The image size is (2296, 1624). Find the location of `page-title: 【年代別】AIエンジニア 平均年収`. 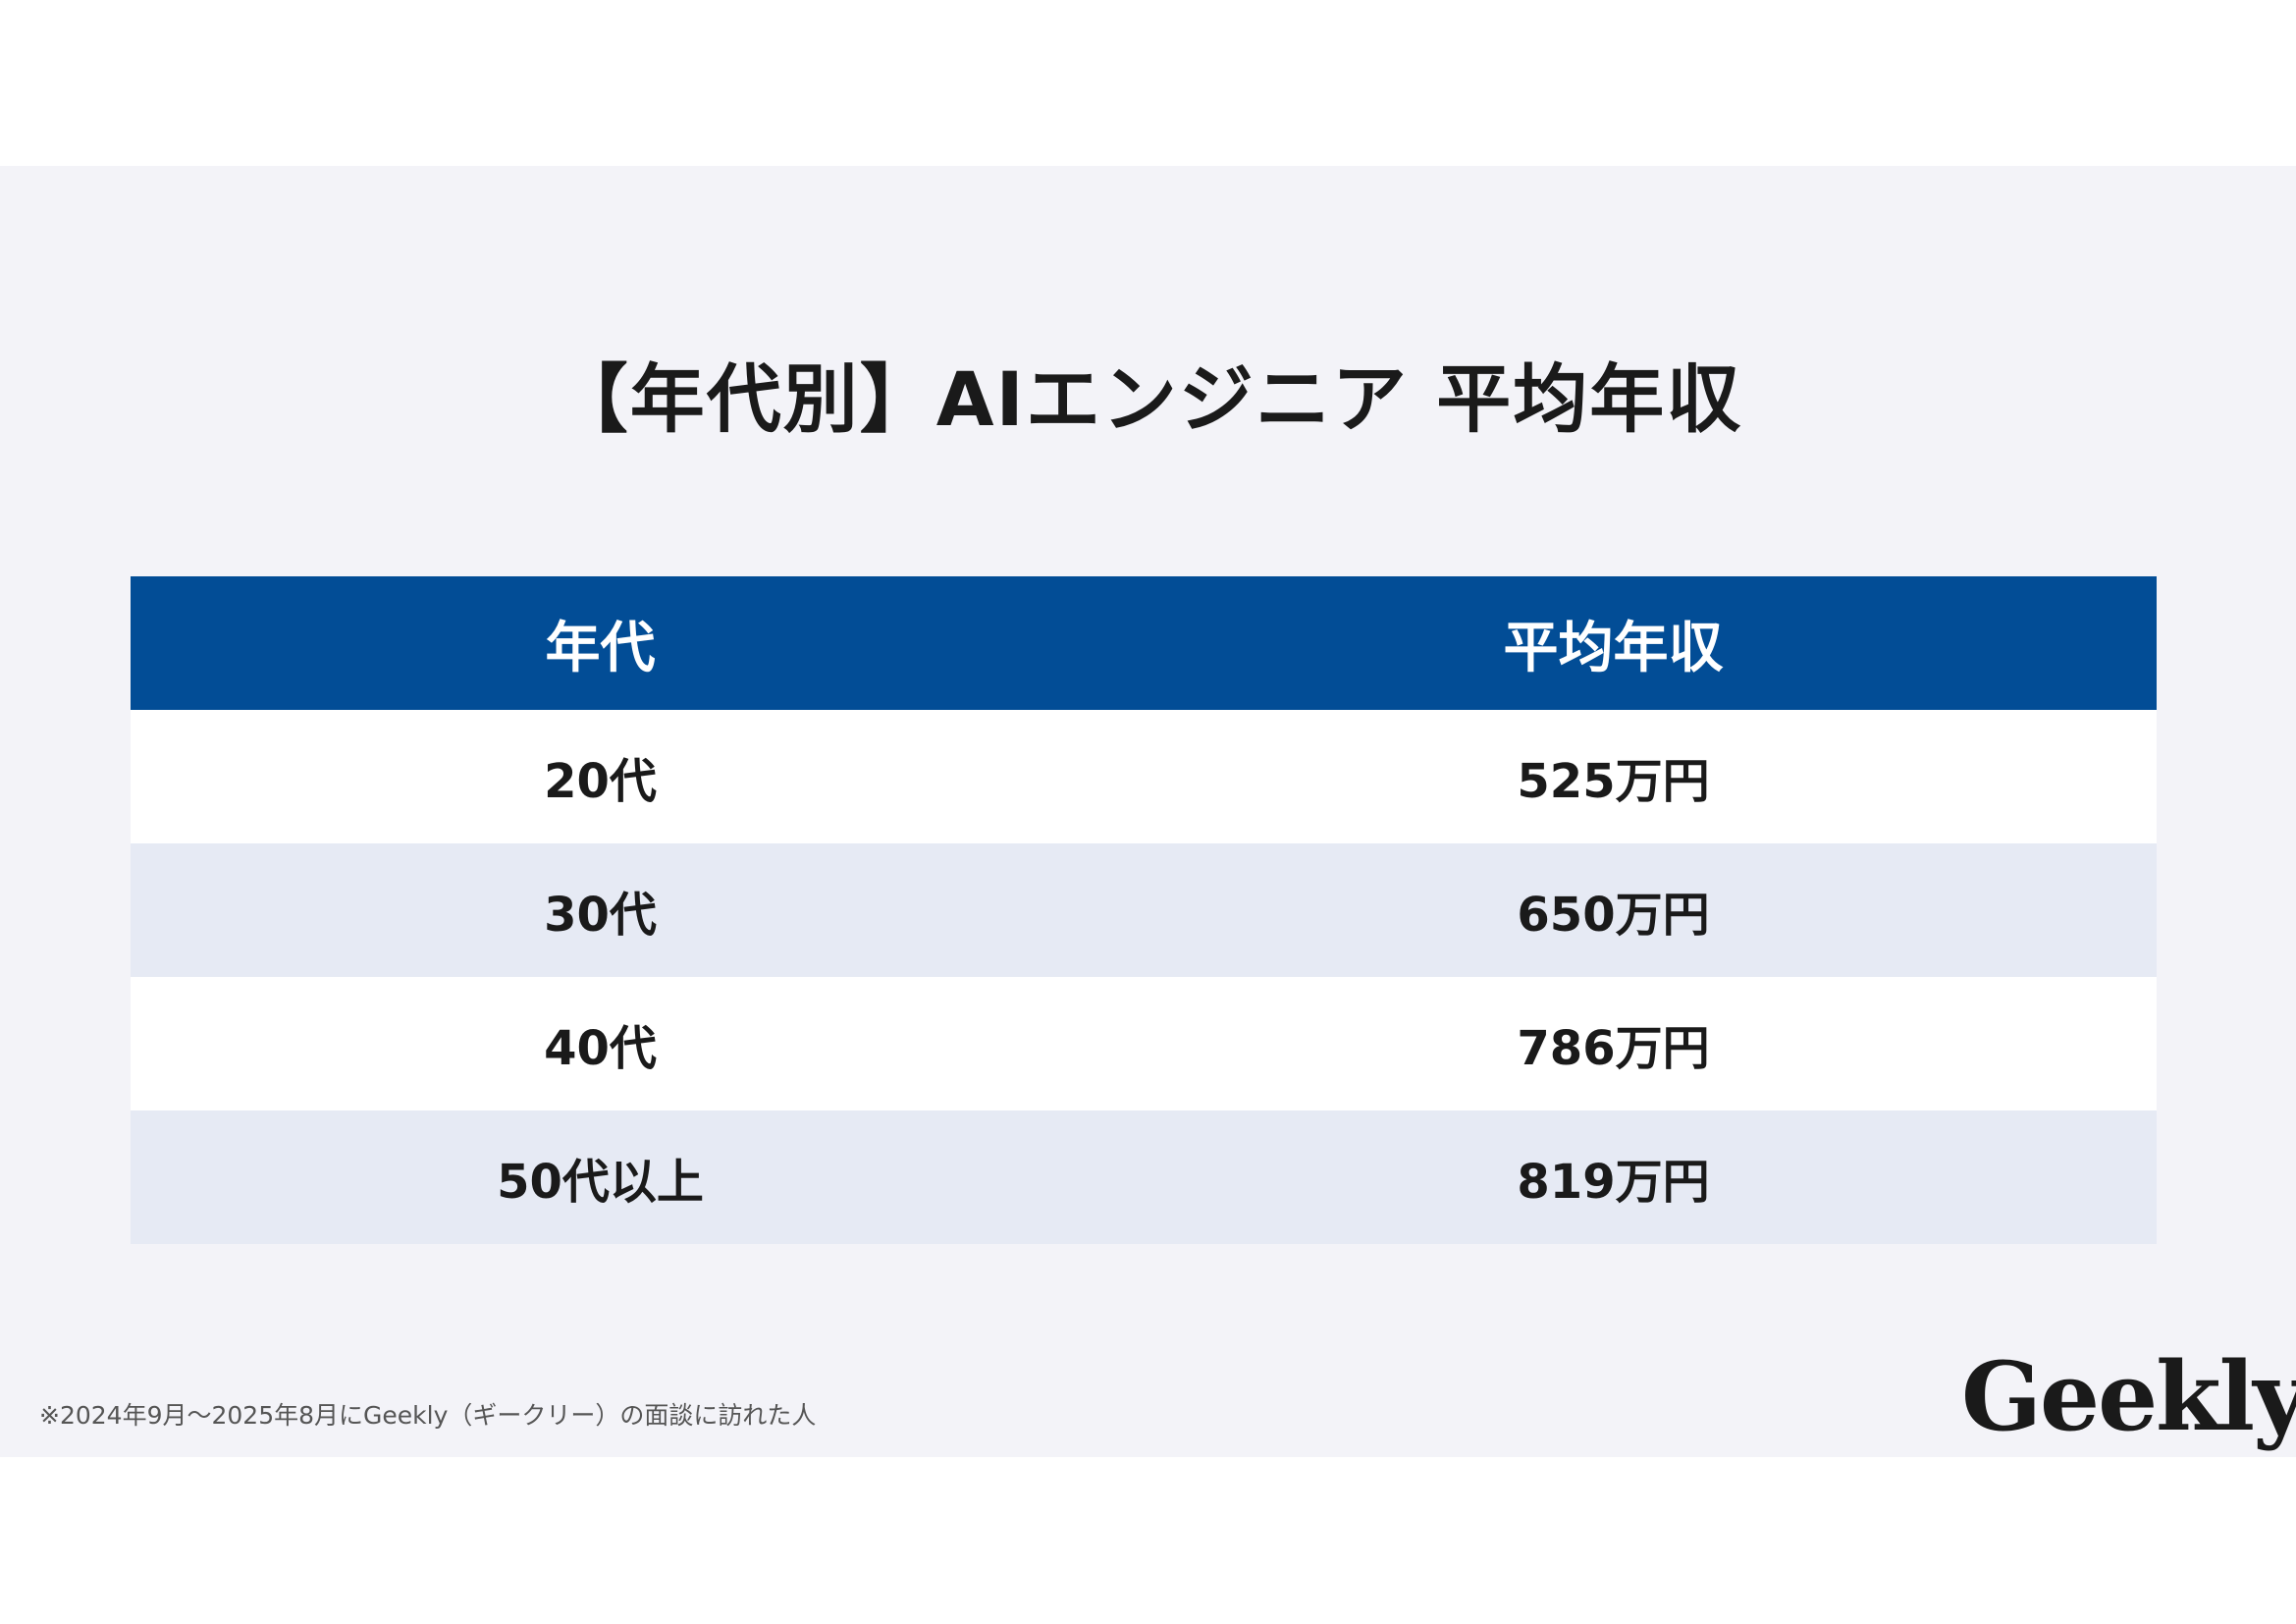

page-title: 【年代別】AIエンジニア 平均年収 is located at coordinates (1148, 399).